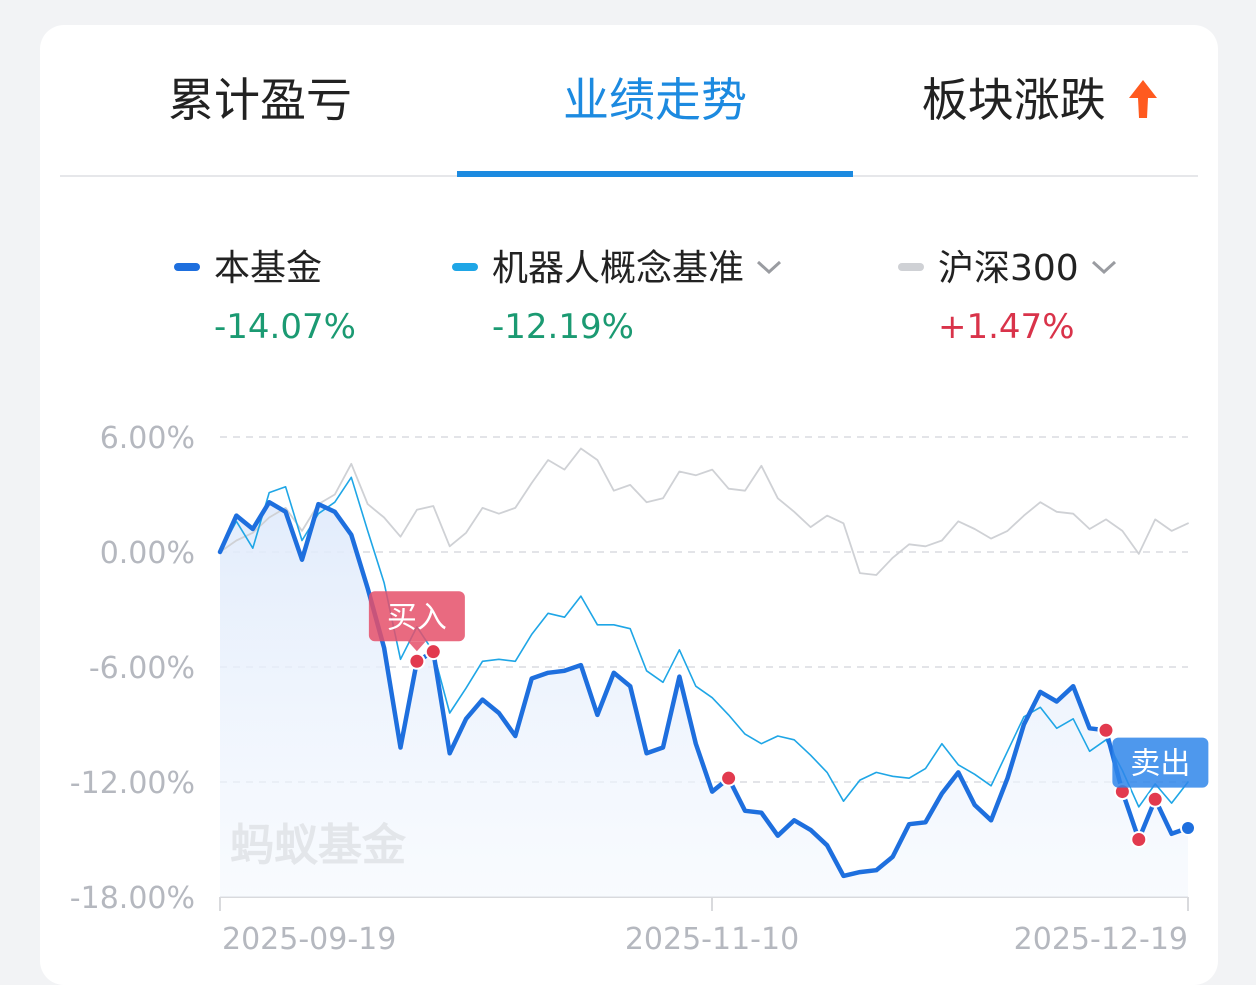 This screenshot has width=1256, height=985. I want to click on sell-tag, so click(1160, 762).